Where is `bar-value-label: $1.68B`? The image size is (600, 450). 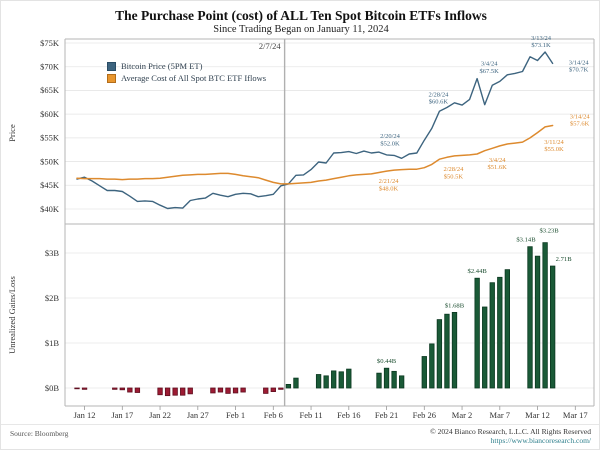
bar-value-label: $1.68B is located at coordinates (455, 305).